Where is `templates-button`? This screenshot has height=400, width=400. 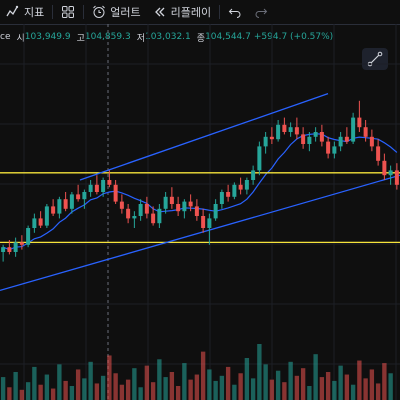
templates-button is located at coordinates (68, 12).